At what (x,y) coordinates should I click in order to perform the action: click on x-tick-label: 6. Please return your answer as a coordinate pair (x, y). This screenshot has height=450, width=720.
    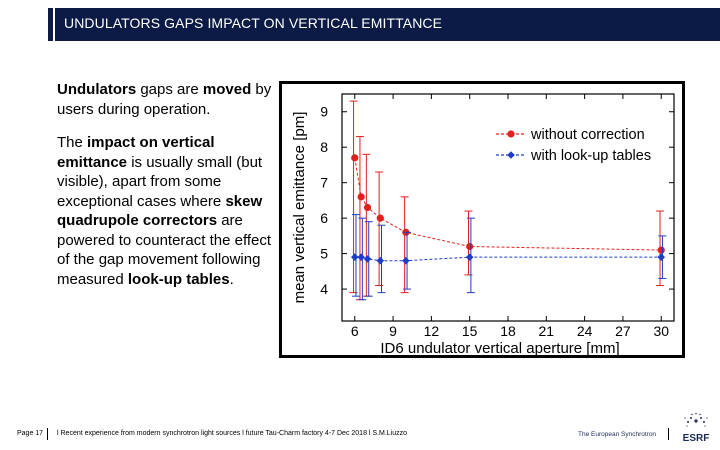
    Looking at the image, I should click on (355, 331).